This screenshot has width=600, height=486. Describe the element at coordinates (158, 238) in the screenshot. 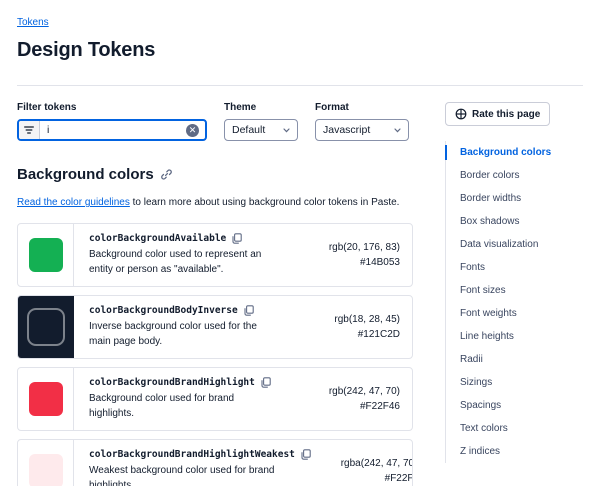

I see `token-name: colorBackgroundAvailable` at that location.